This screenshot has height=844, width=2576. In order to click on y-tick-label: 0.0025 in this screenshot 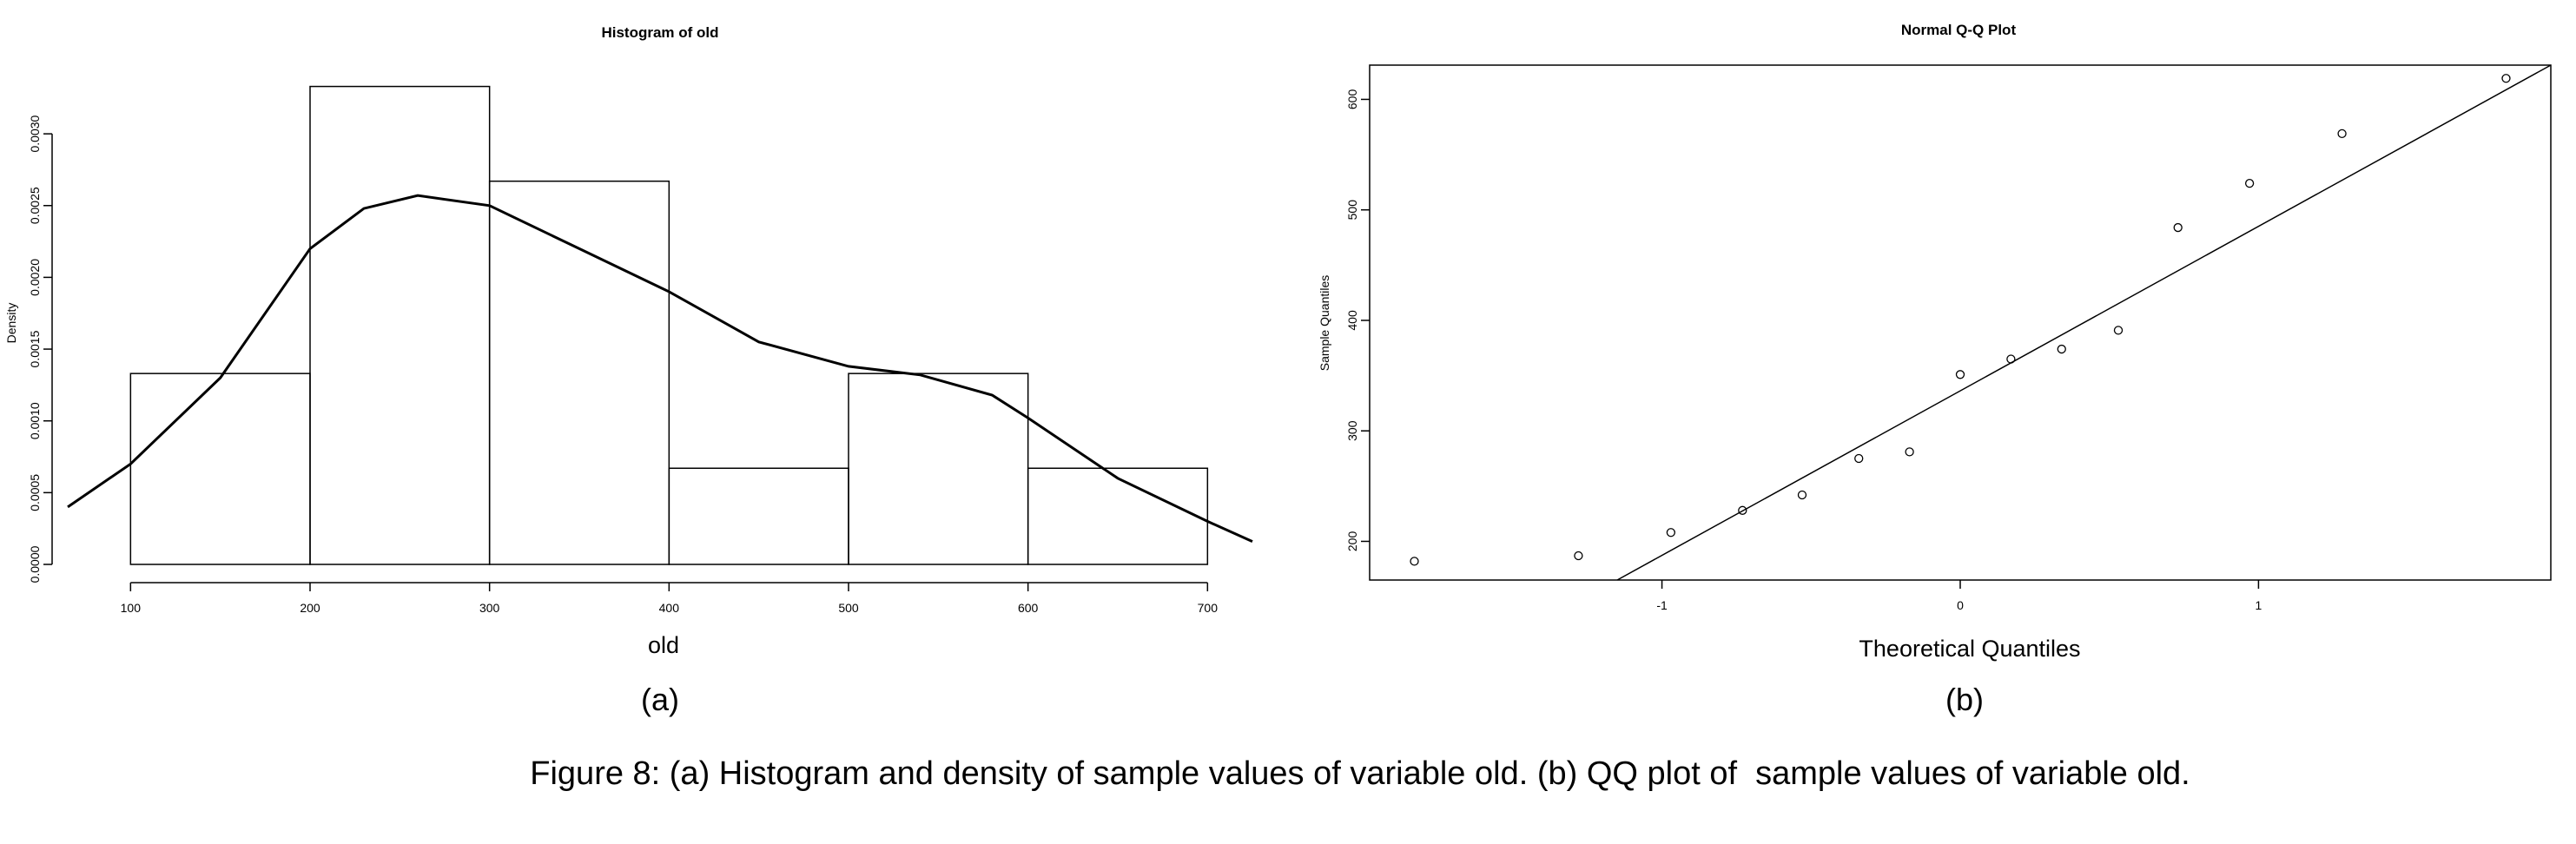, I will do `click(35, 205)`.